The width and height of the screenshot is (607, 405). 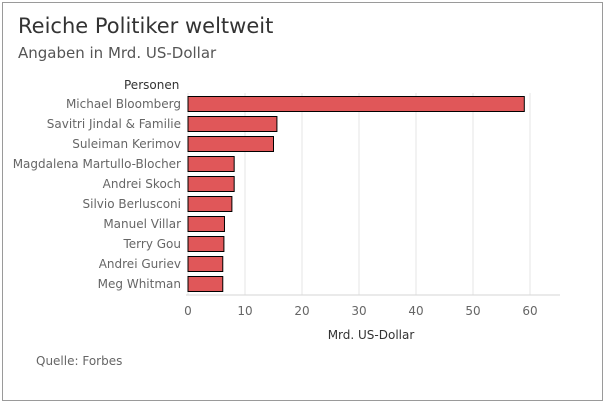 I want to click on category-label: Meg Whitman, so click(x=139, y=284).